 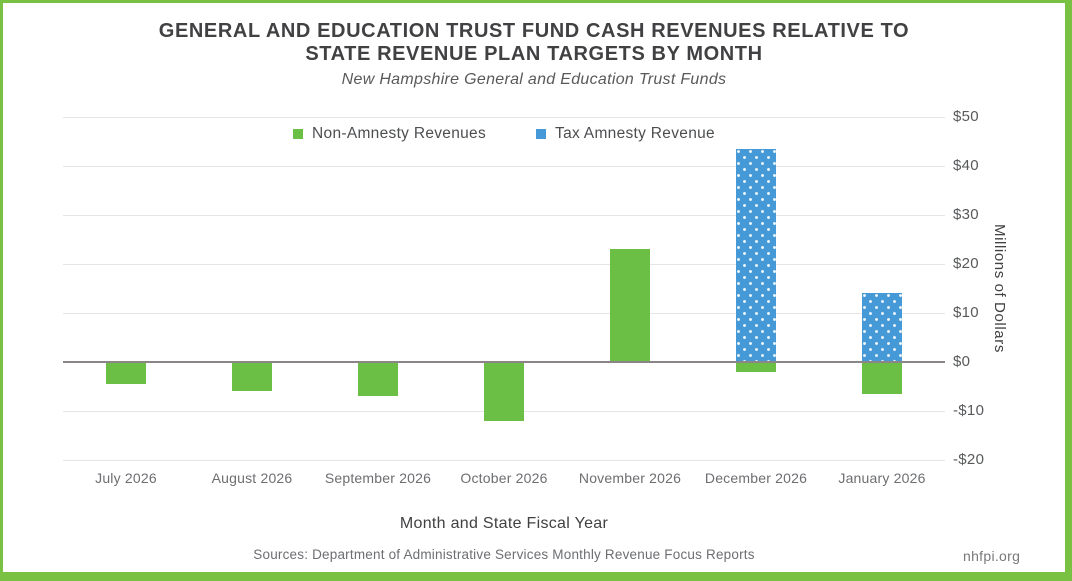 I want to click on x-tick-label-november-2026: November 2026, so click(x=630, y=478).